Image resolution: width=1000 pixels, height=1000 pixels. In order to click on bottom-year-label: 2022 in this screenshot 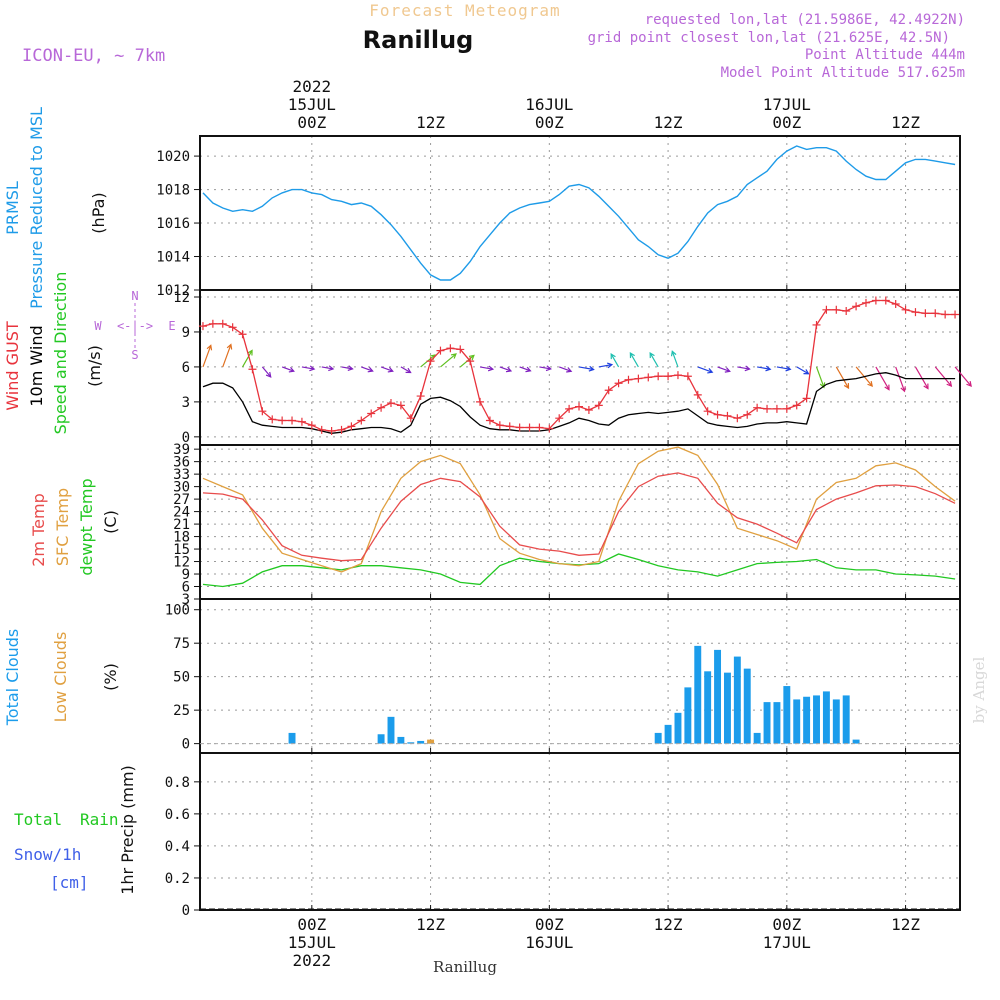, I will do `click(312, 960)`.